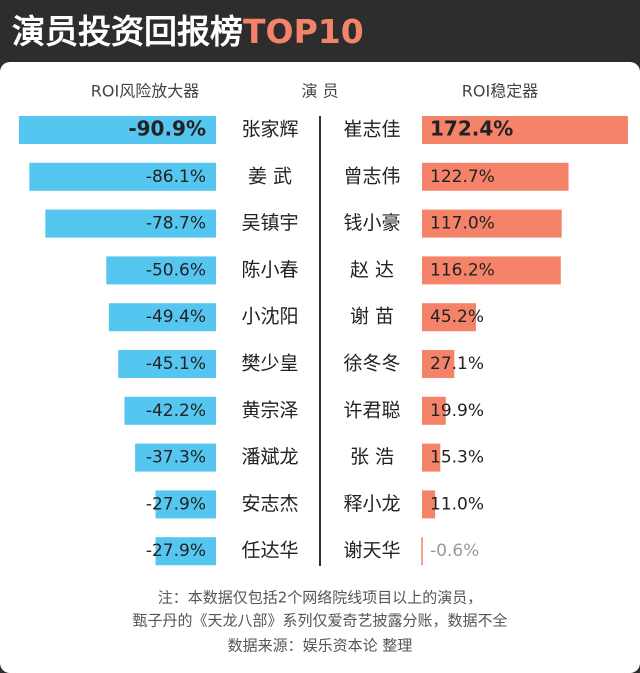 Image resolution: width=640 pixels, height=673 pixels. I want to click on actor-name: 樊少皇, so click(269, 364).